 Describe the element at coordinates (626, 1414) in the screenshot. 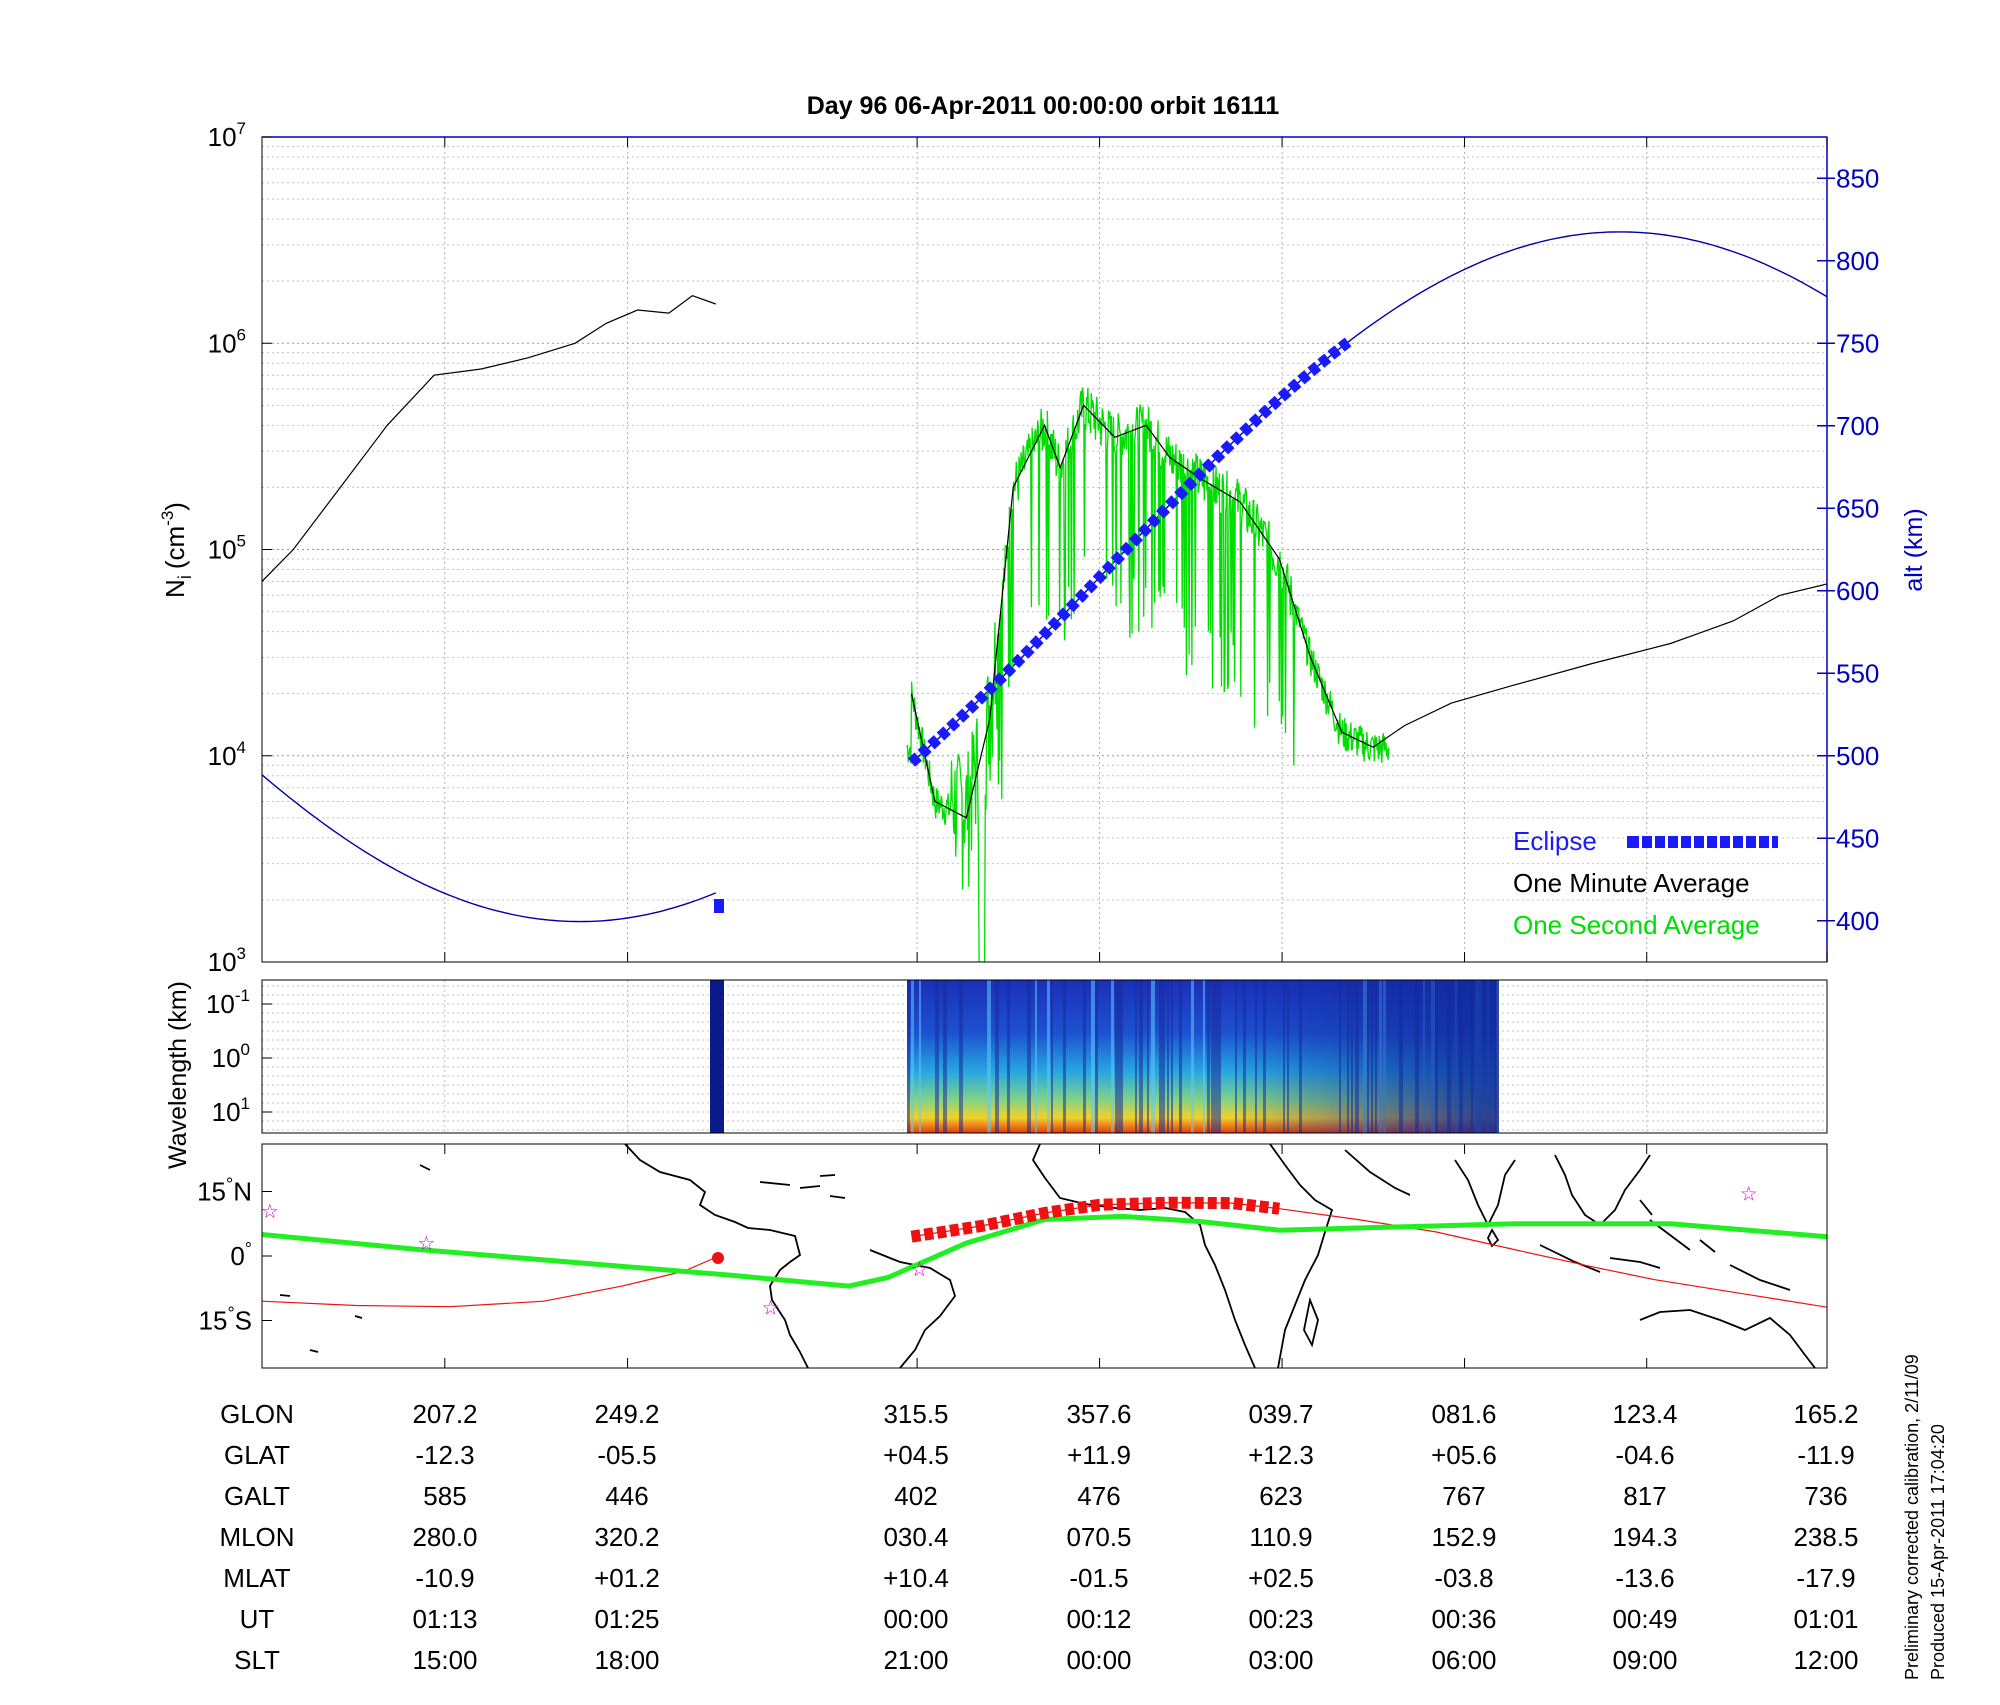

I see `table-cell: 249.2` at that location.